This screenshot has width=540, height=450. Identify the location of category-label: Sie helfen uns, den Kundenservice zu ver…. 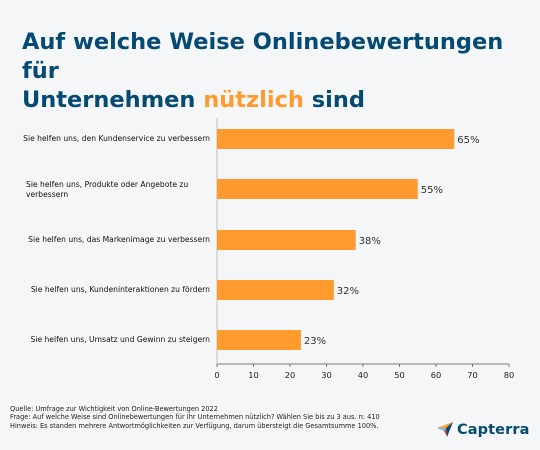
(116, 138).